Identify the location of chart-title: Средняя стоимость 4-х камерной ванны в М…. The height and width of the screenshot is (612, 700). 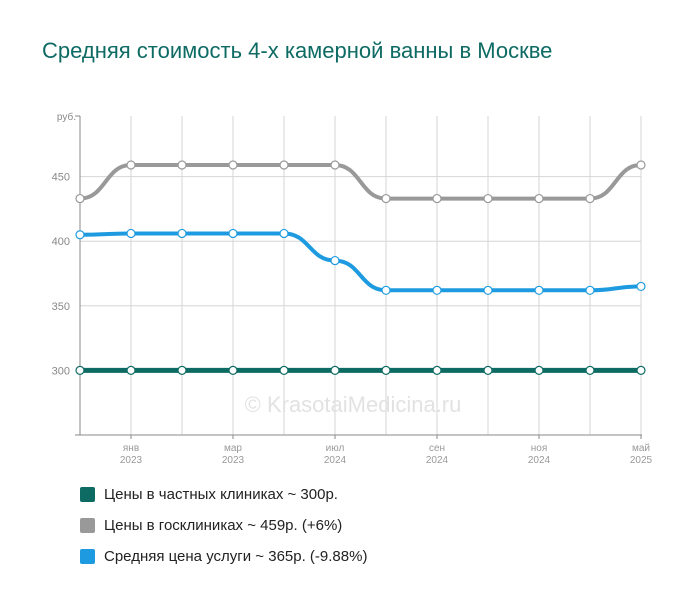
(297, 50).